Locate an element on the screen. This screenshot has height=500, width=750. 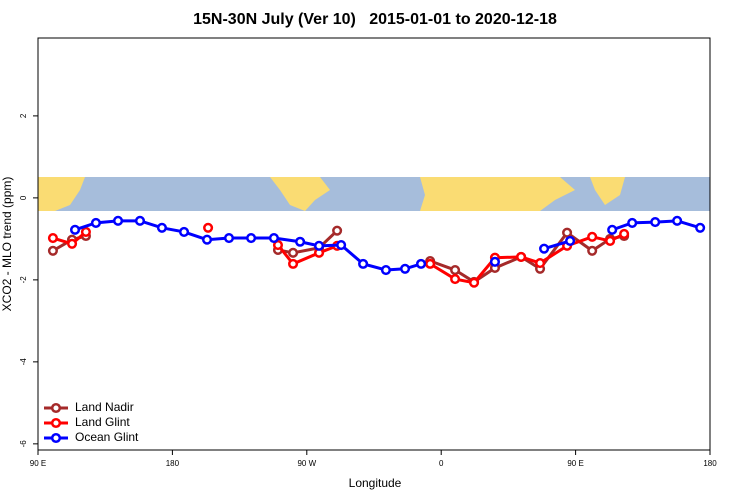
map-band is located at coordinates (374, 194).